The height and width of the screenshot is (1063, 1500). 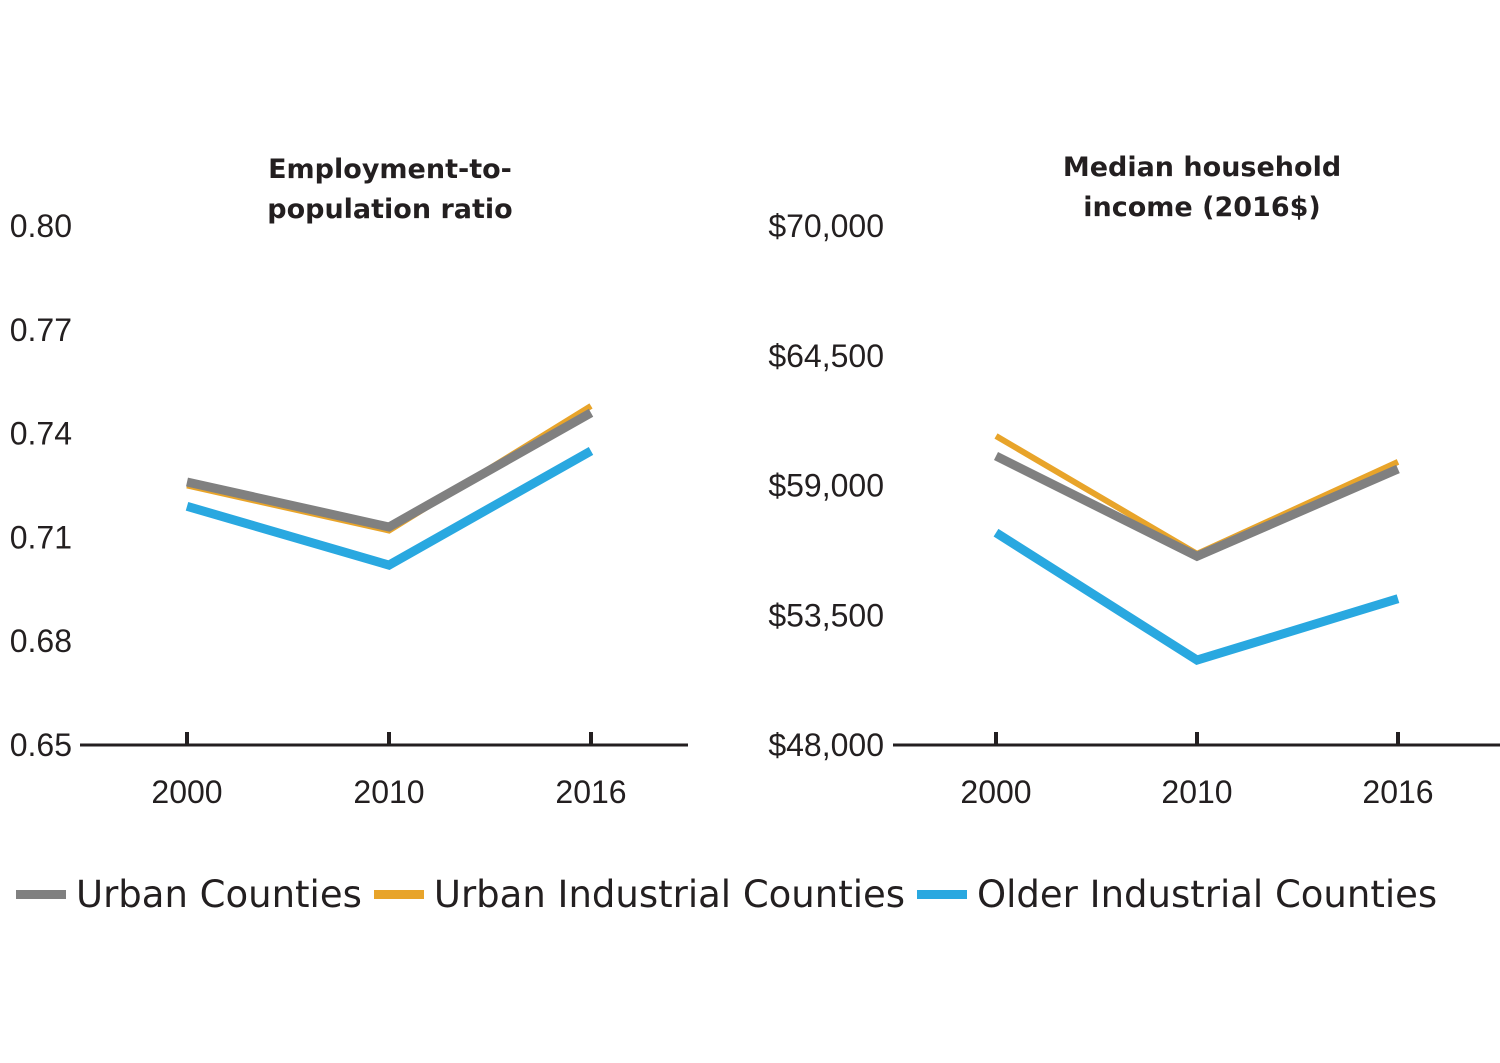 I want to click on income-y-tick-label: $53,500, so click(x=826, y=615).